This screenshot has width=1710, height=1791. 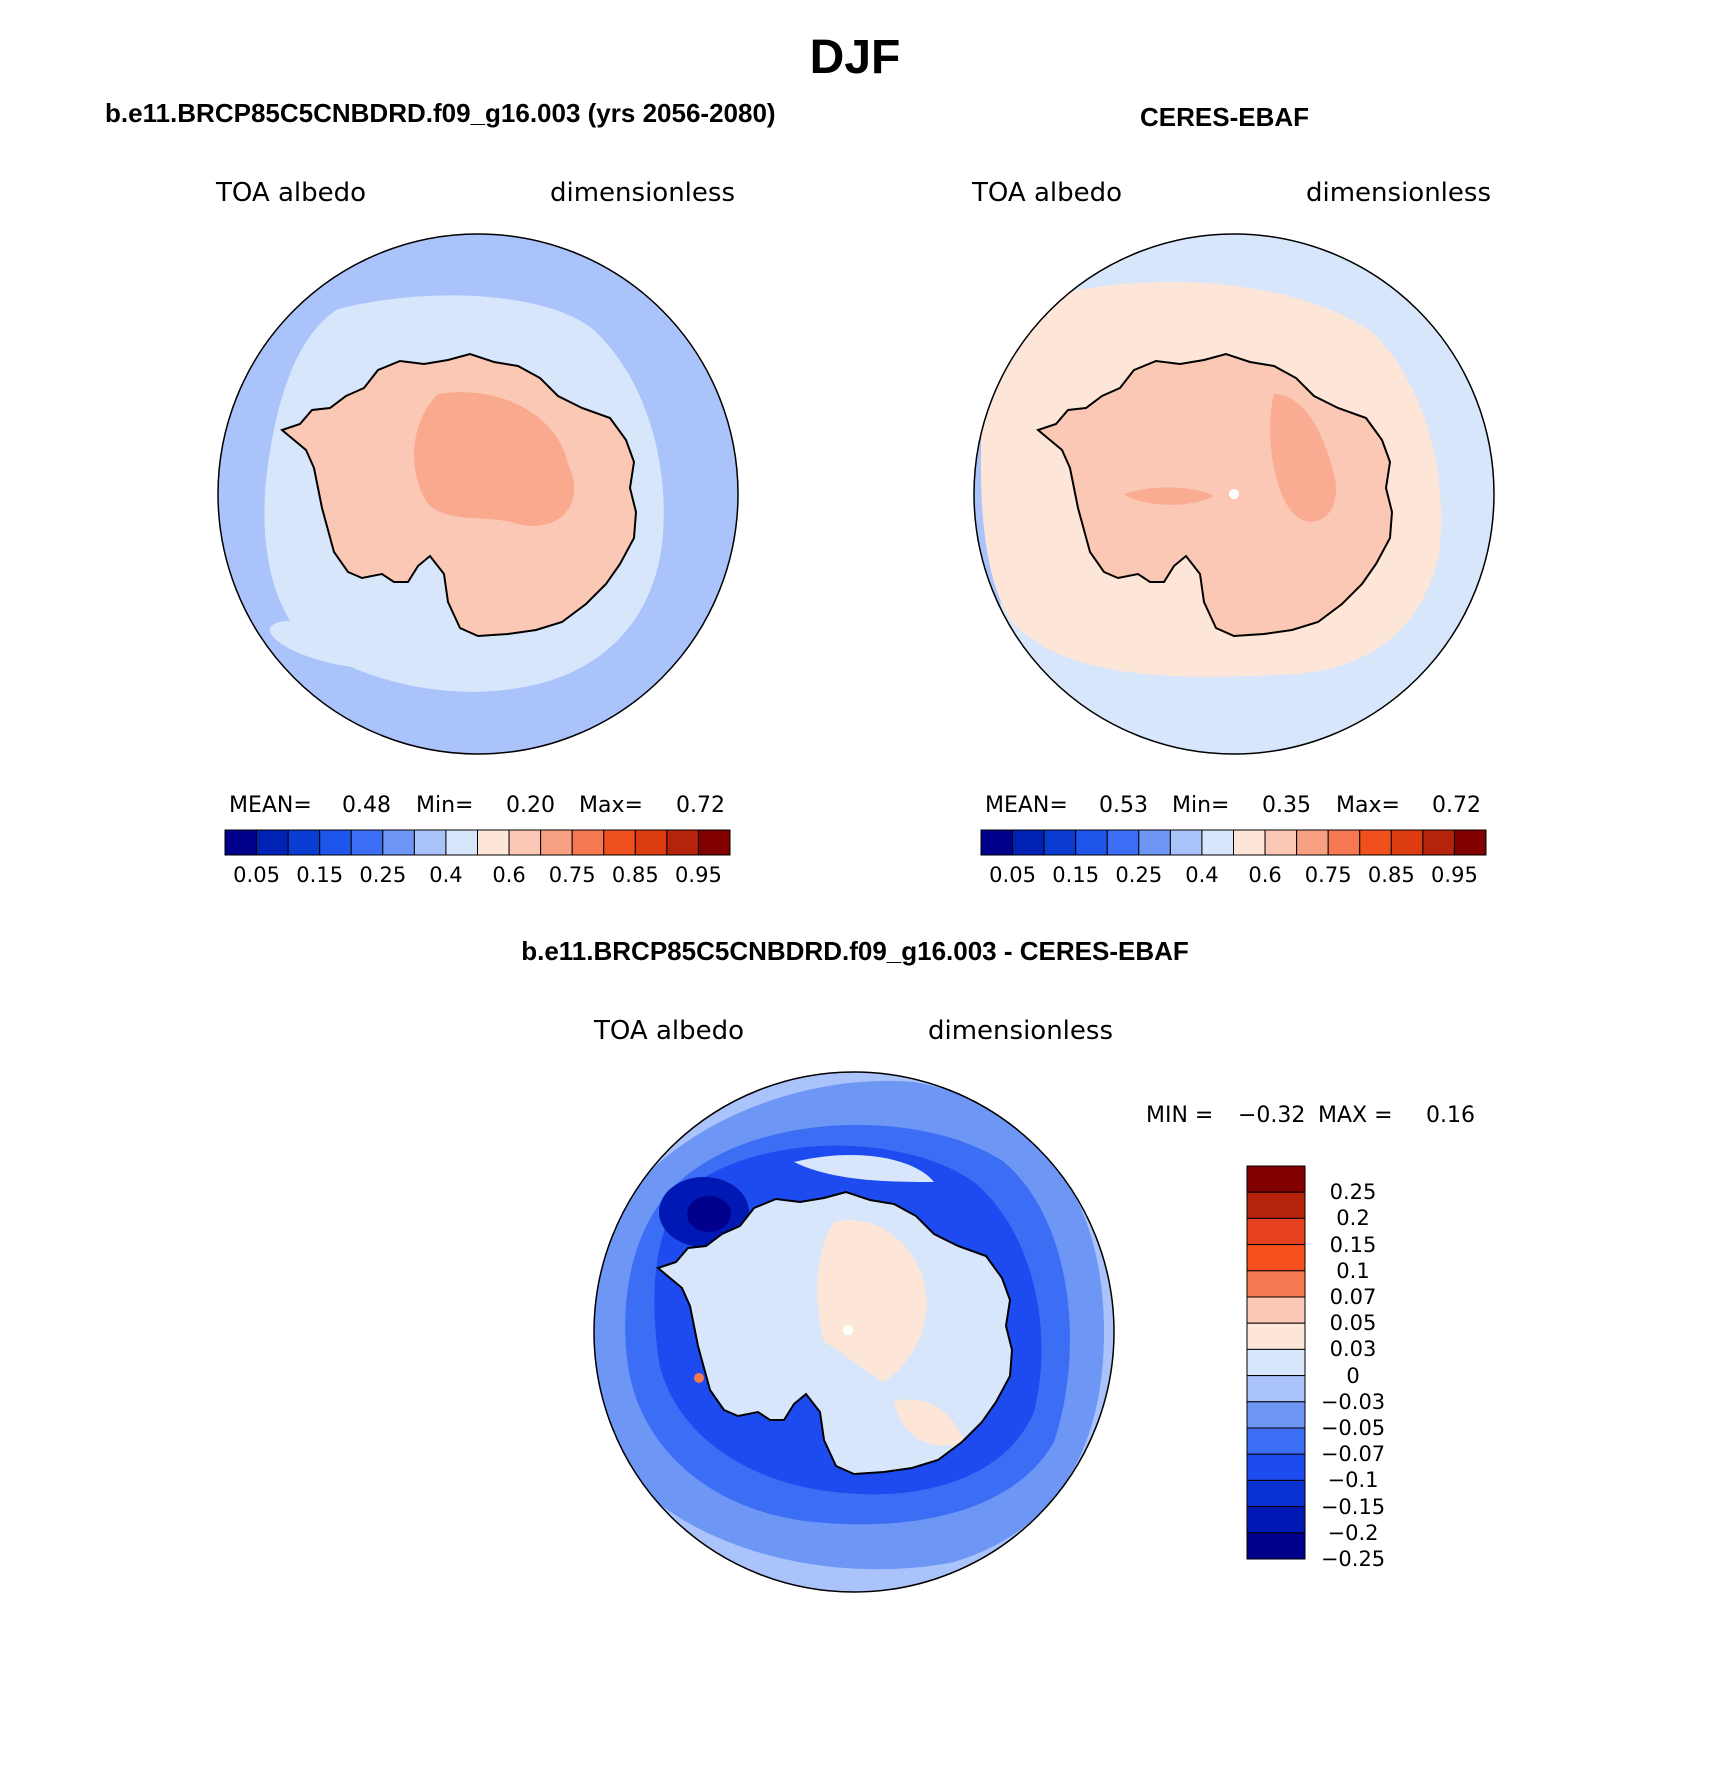 I want to click on diff-colorbar, so click(x=1276, y=1362).